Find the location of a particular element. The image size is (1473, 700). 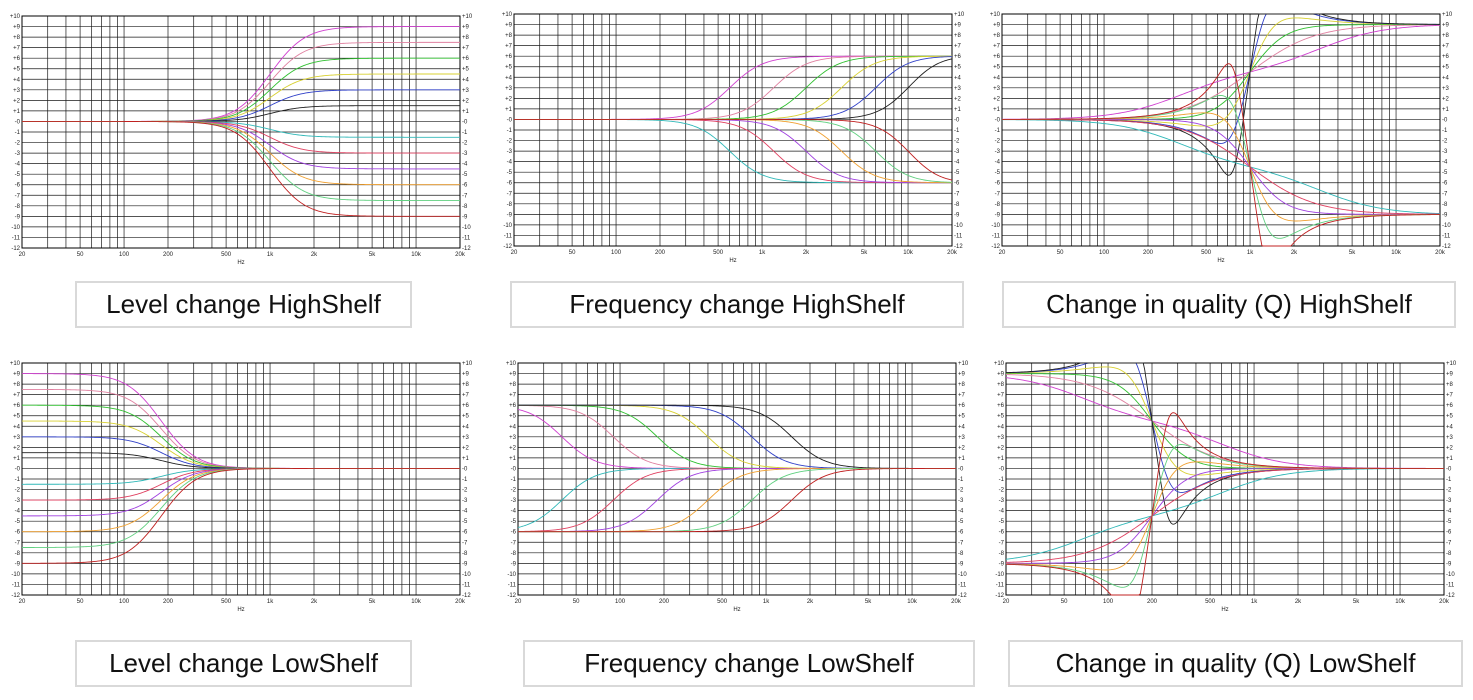

y-tick-label-right: +1 is located at coordinates (1446, 110).